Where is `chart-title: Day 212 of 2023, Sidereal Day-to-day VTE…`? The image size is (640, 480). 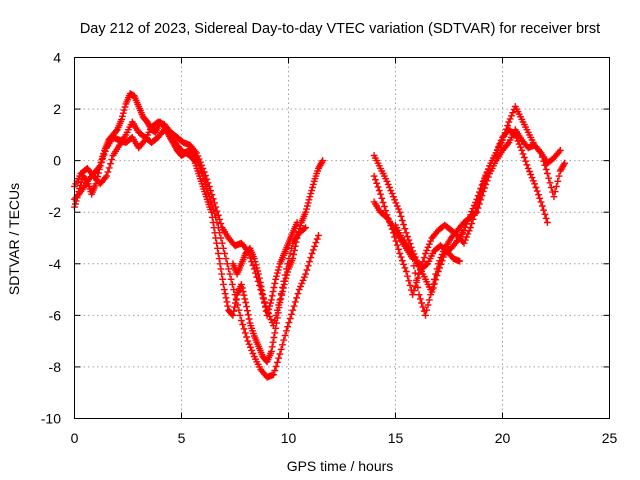
chart-title: Day 212 of 2023, Sidereal Day-to-day VTE… is located at coordinates (340, 29).